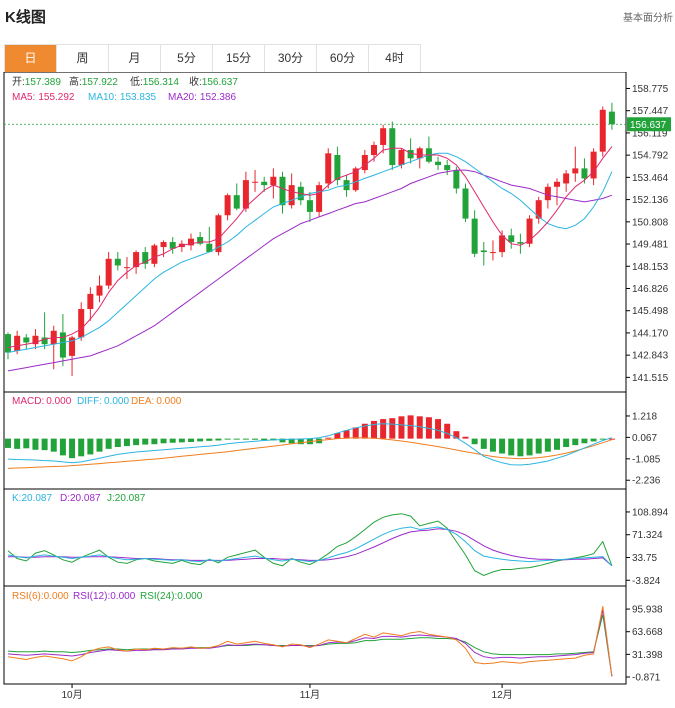  What do you see at coordinates (646, 459) in the screenshot?
I see `y-tick-label: -1.085` at bounding box center [646, 459].